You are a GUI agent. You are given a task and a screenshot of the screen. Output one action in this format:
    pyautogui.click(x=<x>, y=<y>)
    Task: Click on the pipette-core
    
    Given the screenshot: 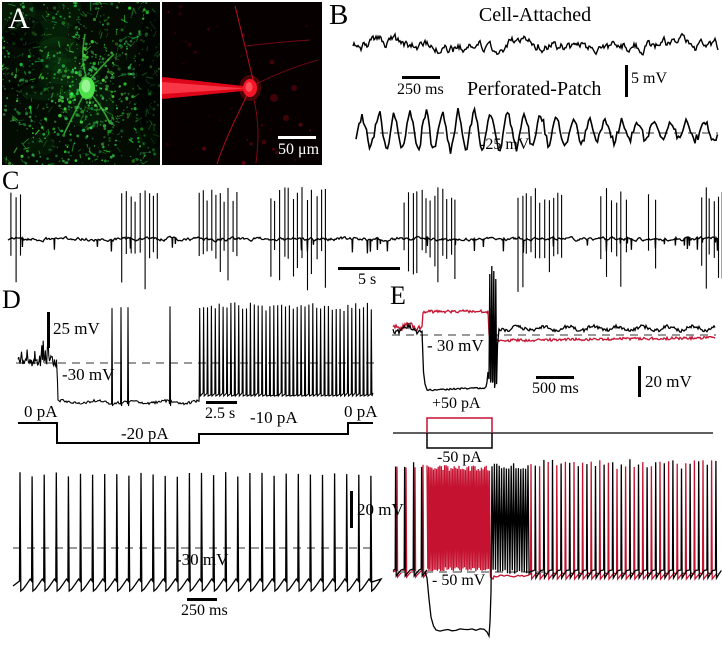 What is the action you would take?
    pyautogui.click(x=204, y=88)
    